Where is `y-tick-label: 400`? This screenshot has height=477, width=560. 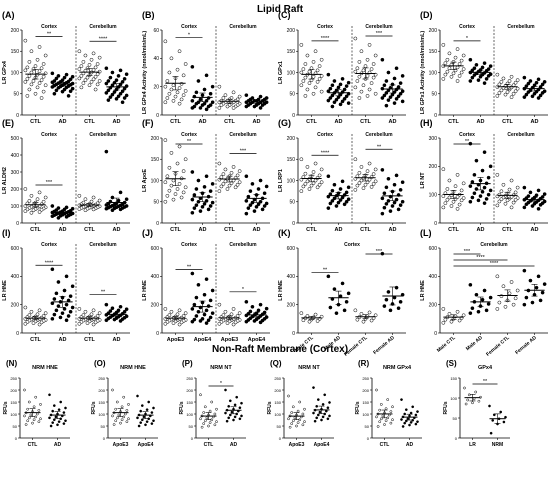 y-tick-label: 400 is located at coordinates (291, 277).